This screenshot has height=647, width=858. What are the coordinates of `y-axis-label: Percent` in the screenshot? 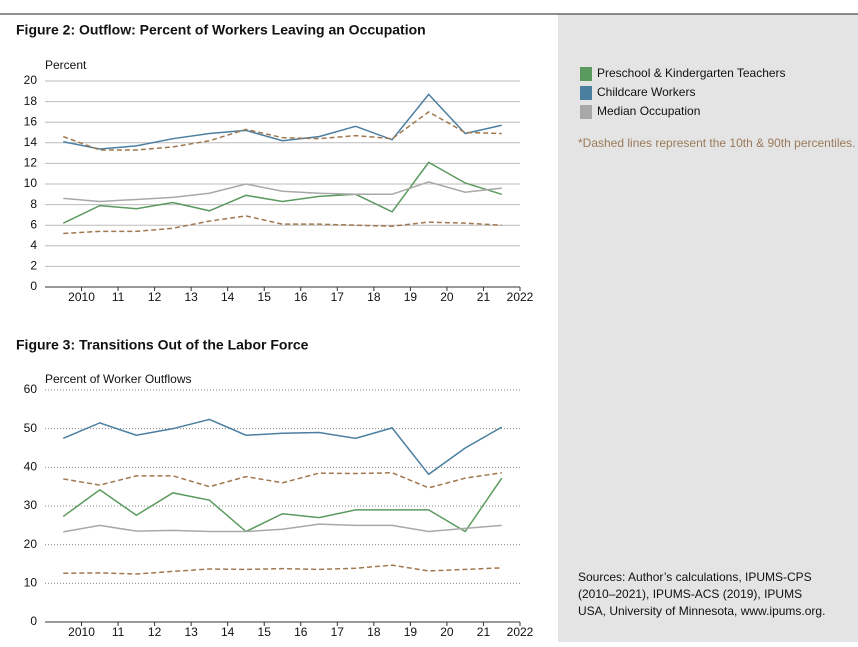 It's located at (66, 65).